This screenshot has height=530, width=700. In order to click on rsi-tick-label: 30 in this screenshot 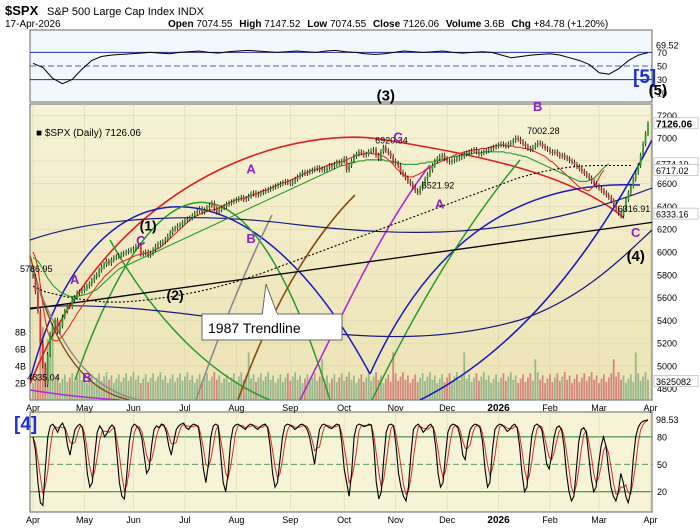, I will do `click(662, 80)`.